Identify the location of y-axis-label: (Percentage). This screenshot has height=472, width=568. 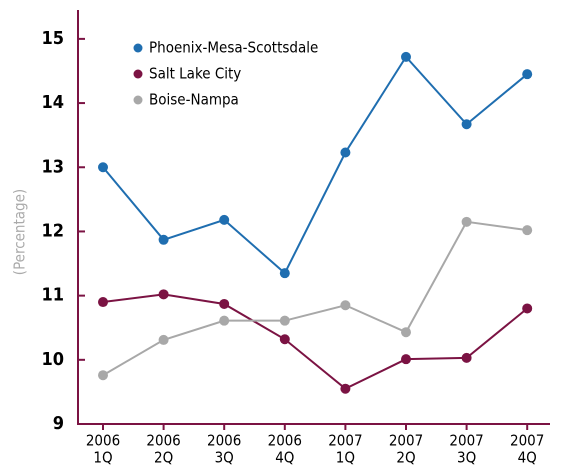
(20, 232).